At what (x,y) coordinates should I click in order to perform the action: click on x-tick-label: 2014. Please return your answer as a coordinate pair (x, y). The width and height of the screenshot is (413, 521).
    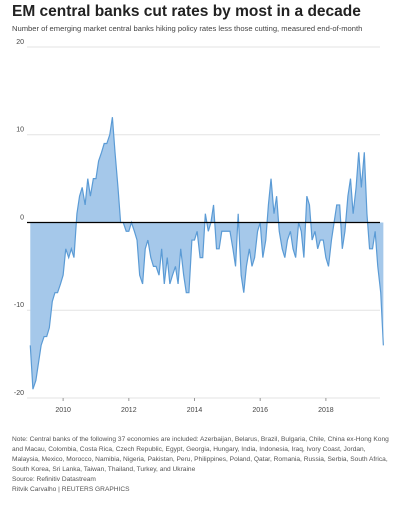
    Looking at the image, I should click on (195, 410).